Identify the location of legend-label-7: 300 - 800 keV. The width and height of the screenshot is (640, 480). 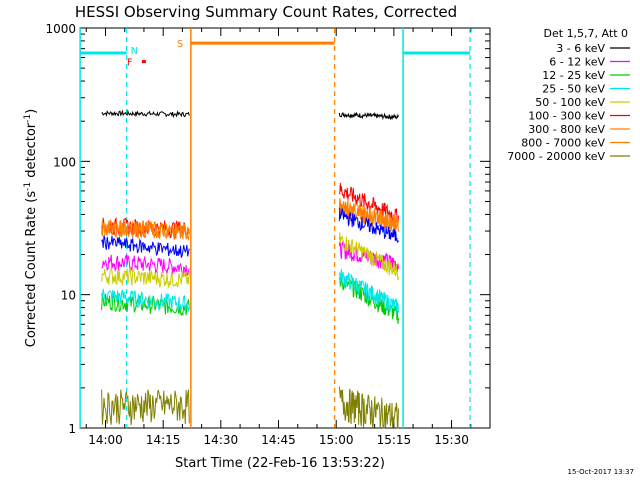
(566, 129).